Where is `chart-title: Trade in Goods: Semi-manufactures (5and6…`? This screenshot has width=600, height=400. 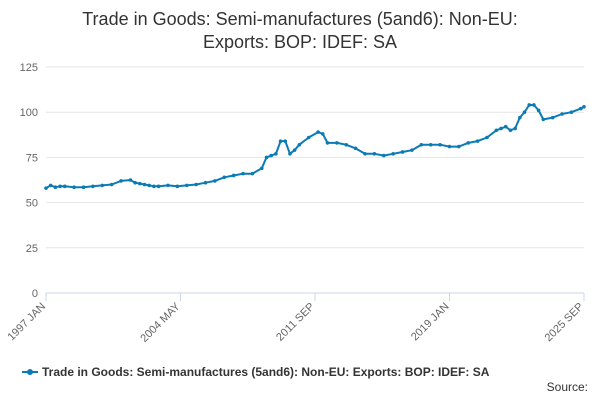
chart-title: Trade in Goods: Semi-manufactures (5and6… is located at coordinates (300, 31).